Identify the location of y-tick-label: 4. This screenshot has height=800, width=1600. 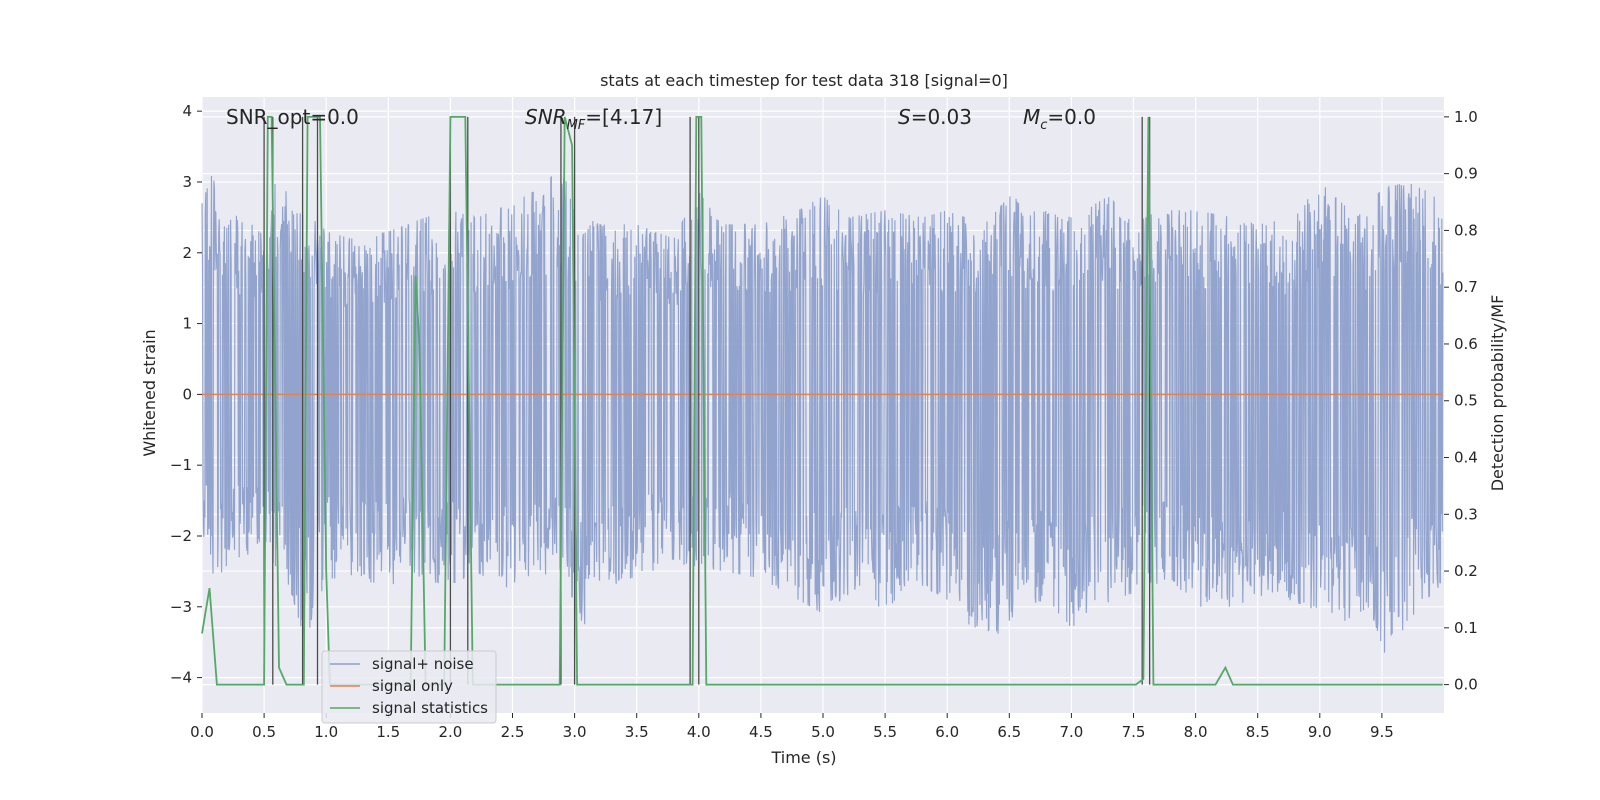
(187, 111).